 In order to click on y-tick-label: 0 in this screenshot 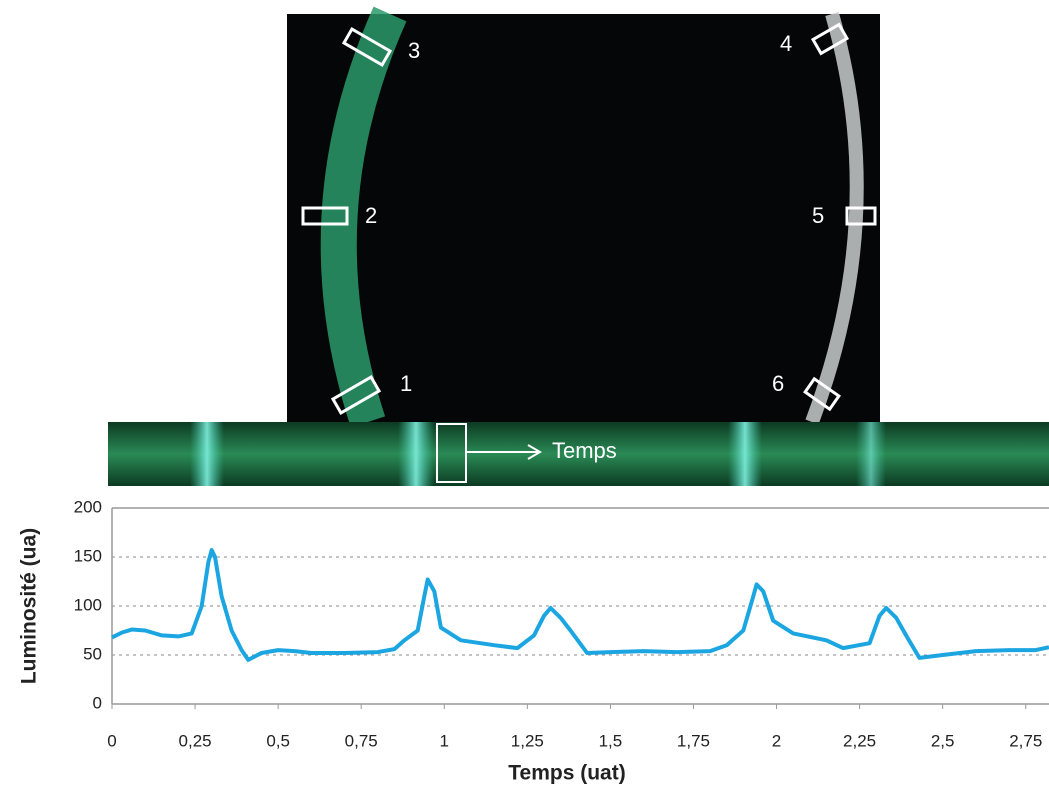, I will do `click(97, 702)`.